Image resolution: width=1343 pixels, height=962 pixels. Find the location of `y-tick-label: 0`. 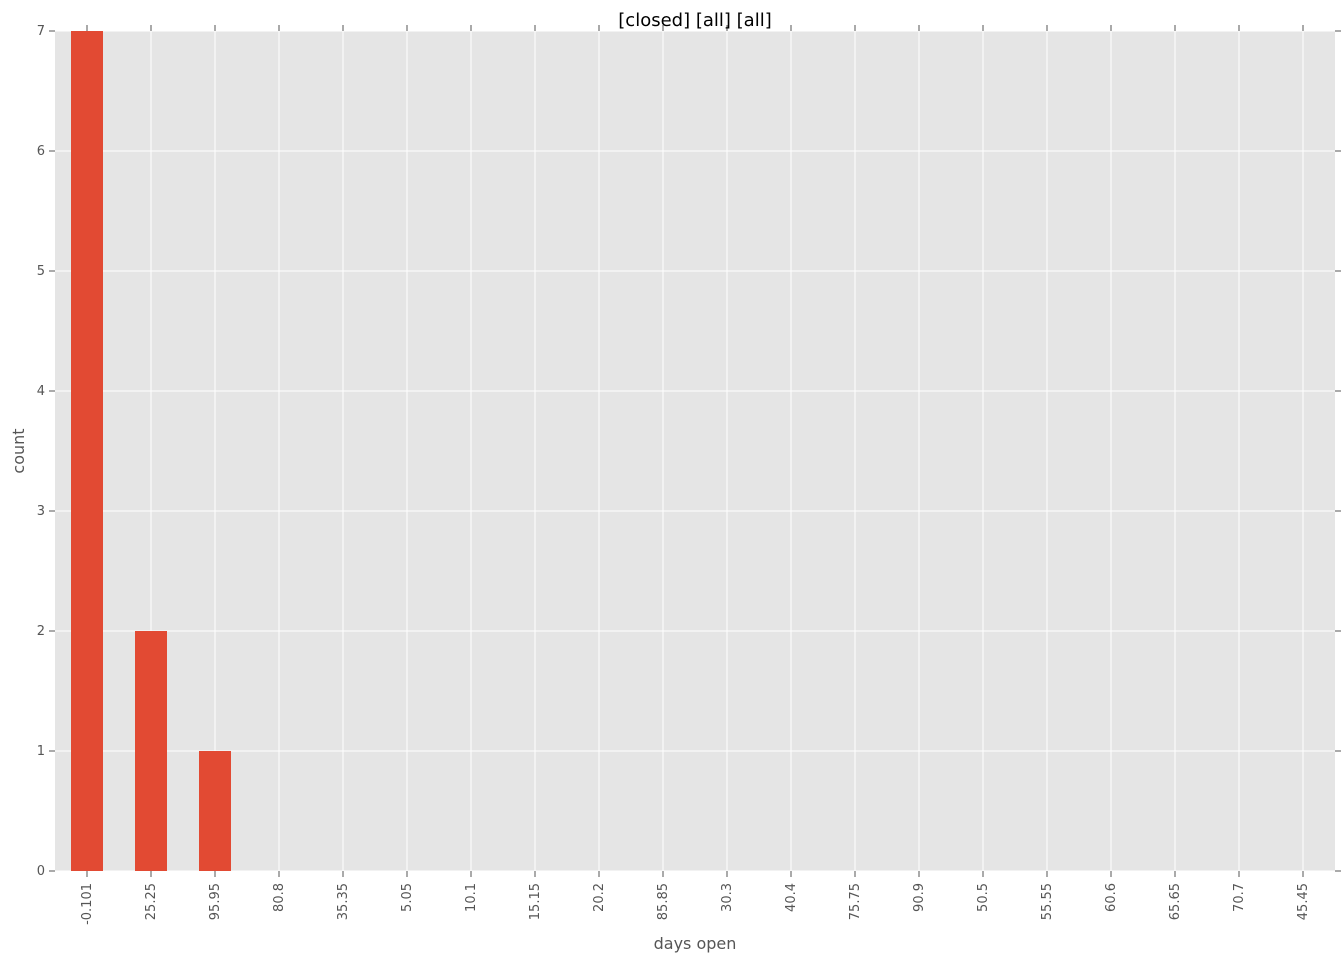

y-tick-label: 0 is located at coordinates (41, 871).